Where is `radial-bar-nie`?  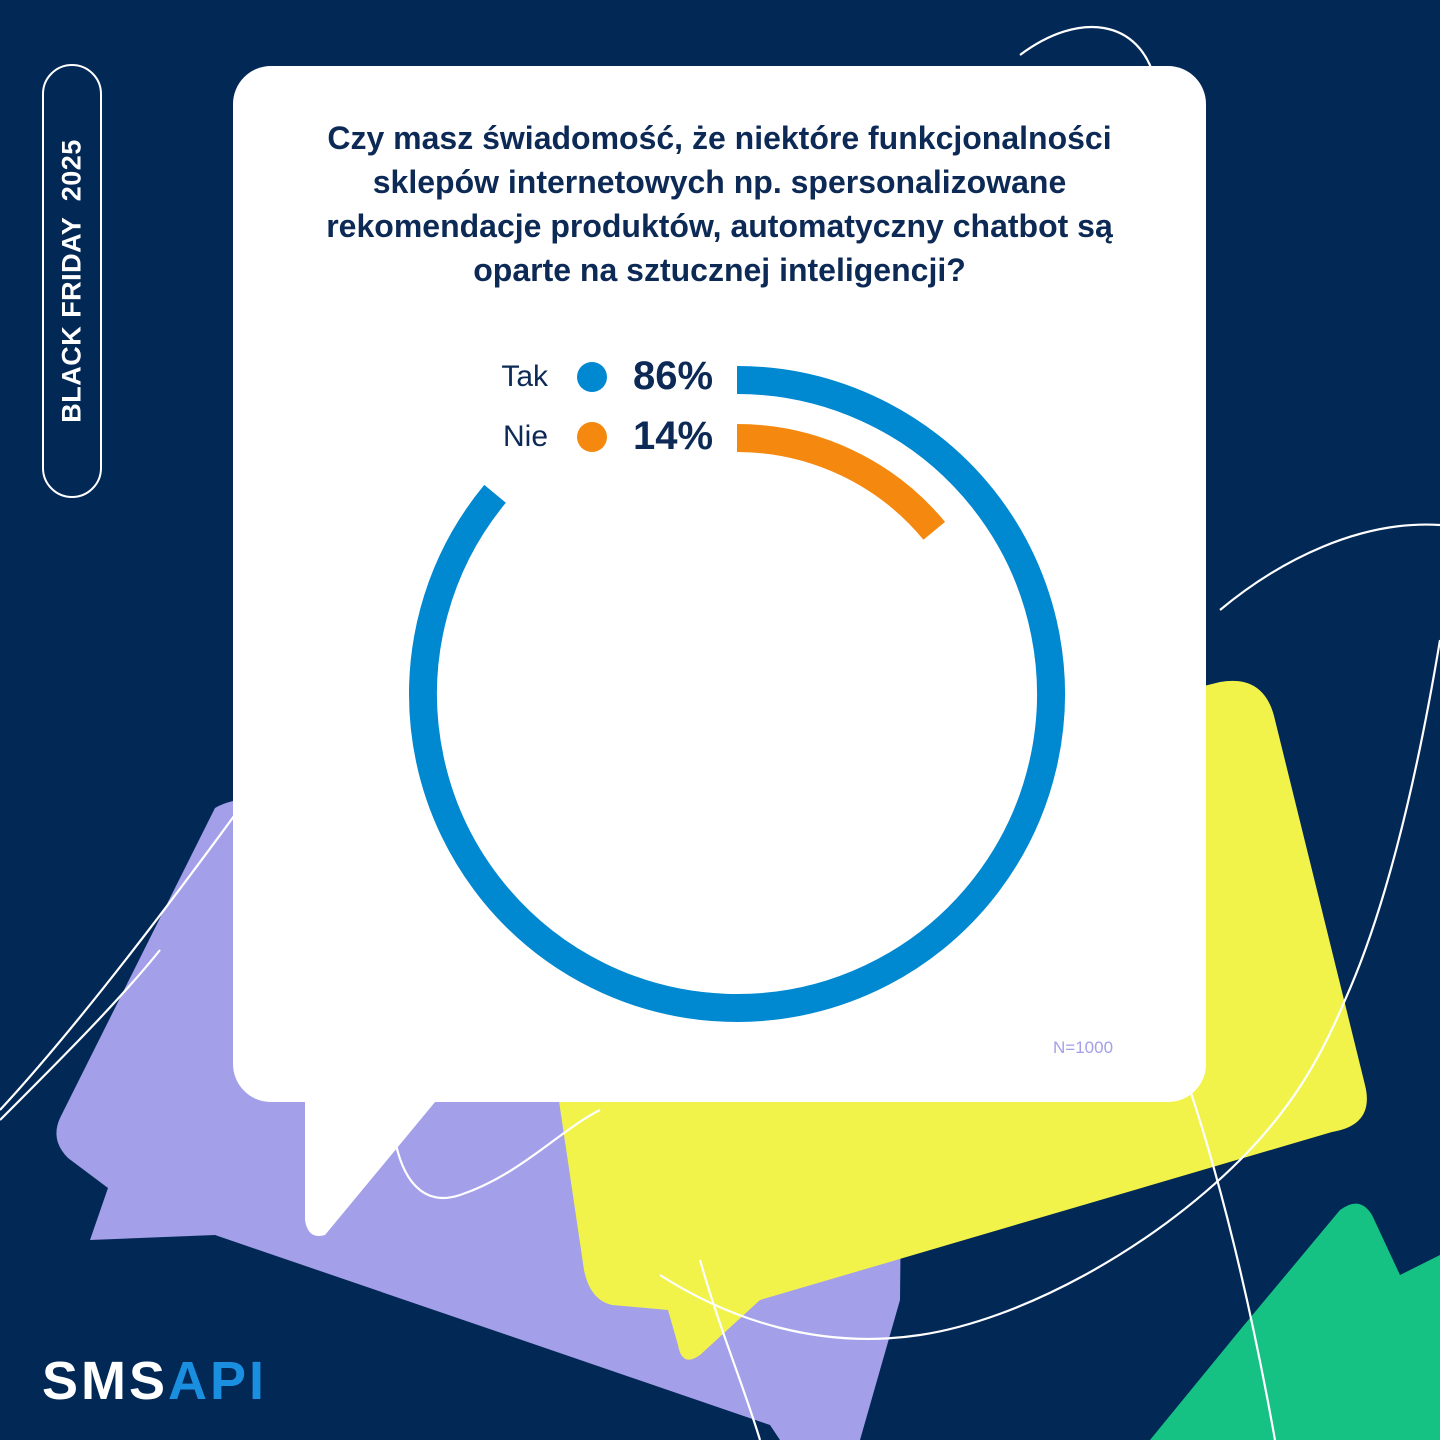 radial-bar-nie is located at coordinates (841, 482).